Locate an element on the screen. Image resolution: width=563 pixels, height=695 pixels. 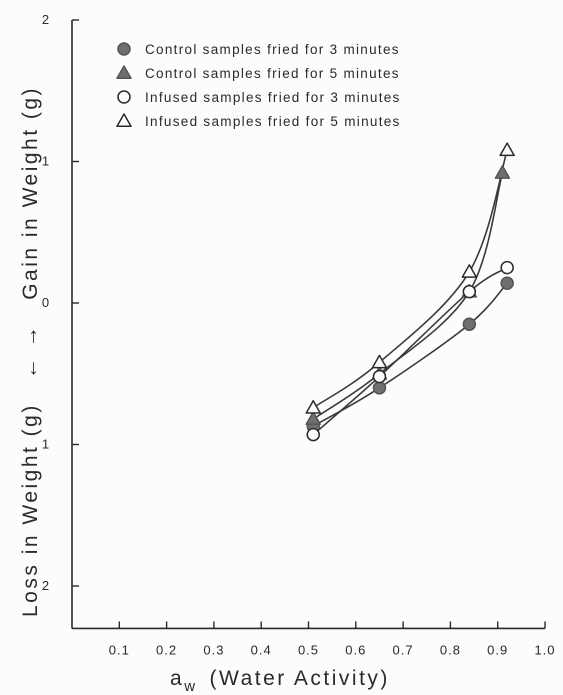
x-tick-label: 0.1 is located at coordinates (119, 649).